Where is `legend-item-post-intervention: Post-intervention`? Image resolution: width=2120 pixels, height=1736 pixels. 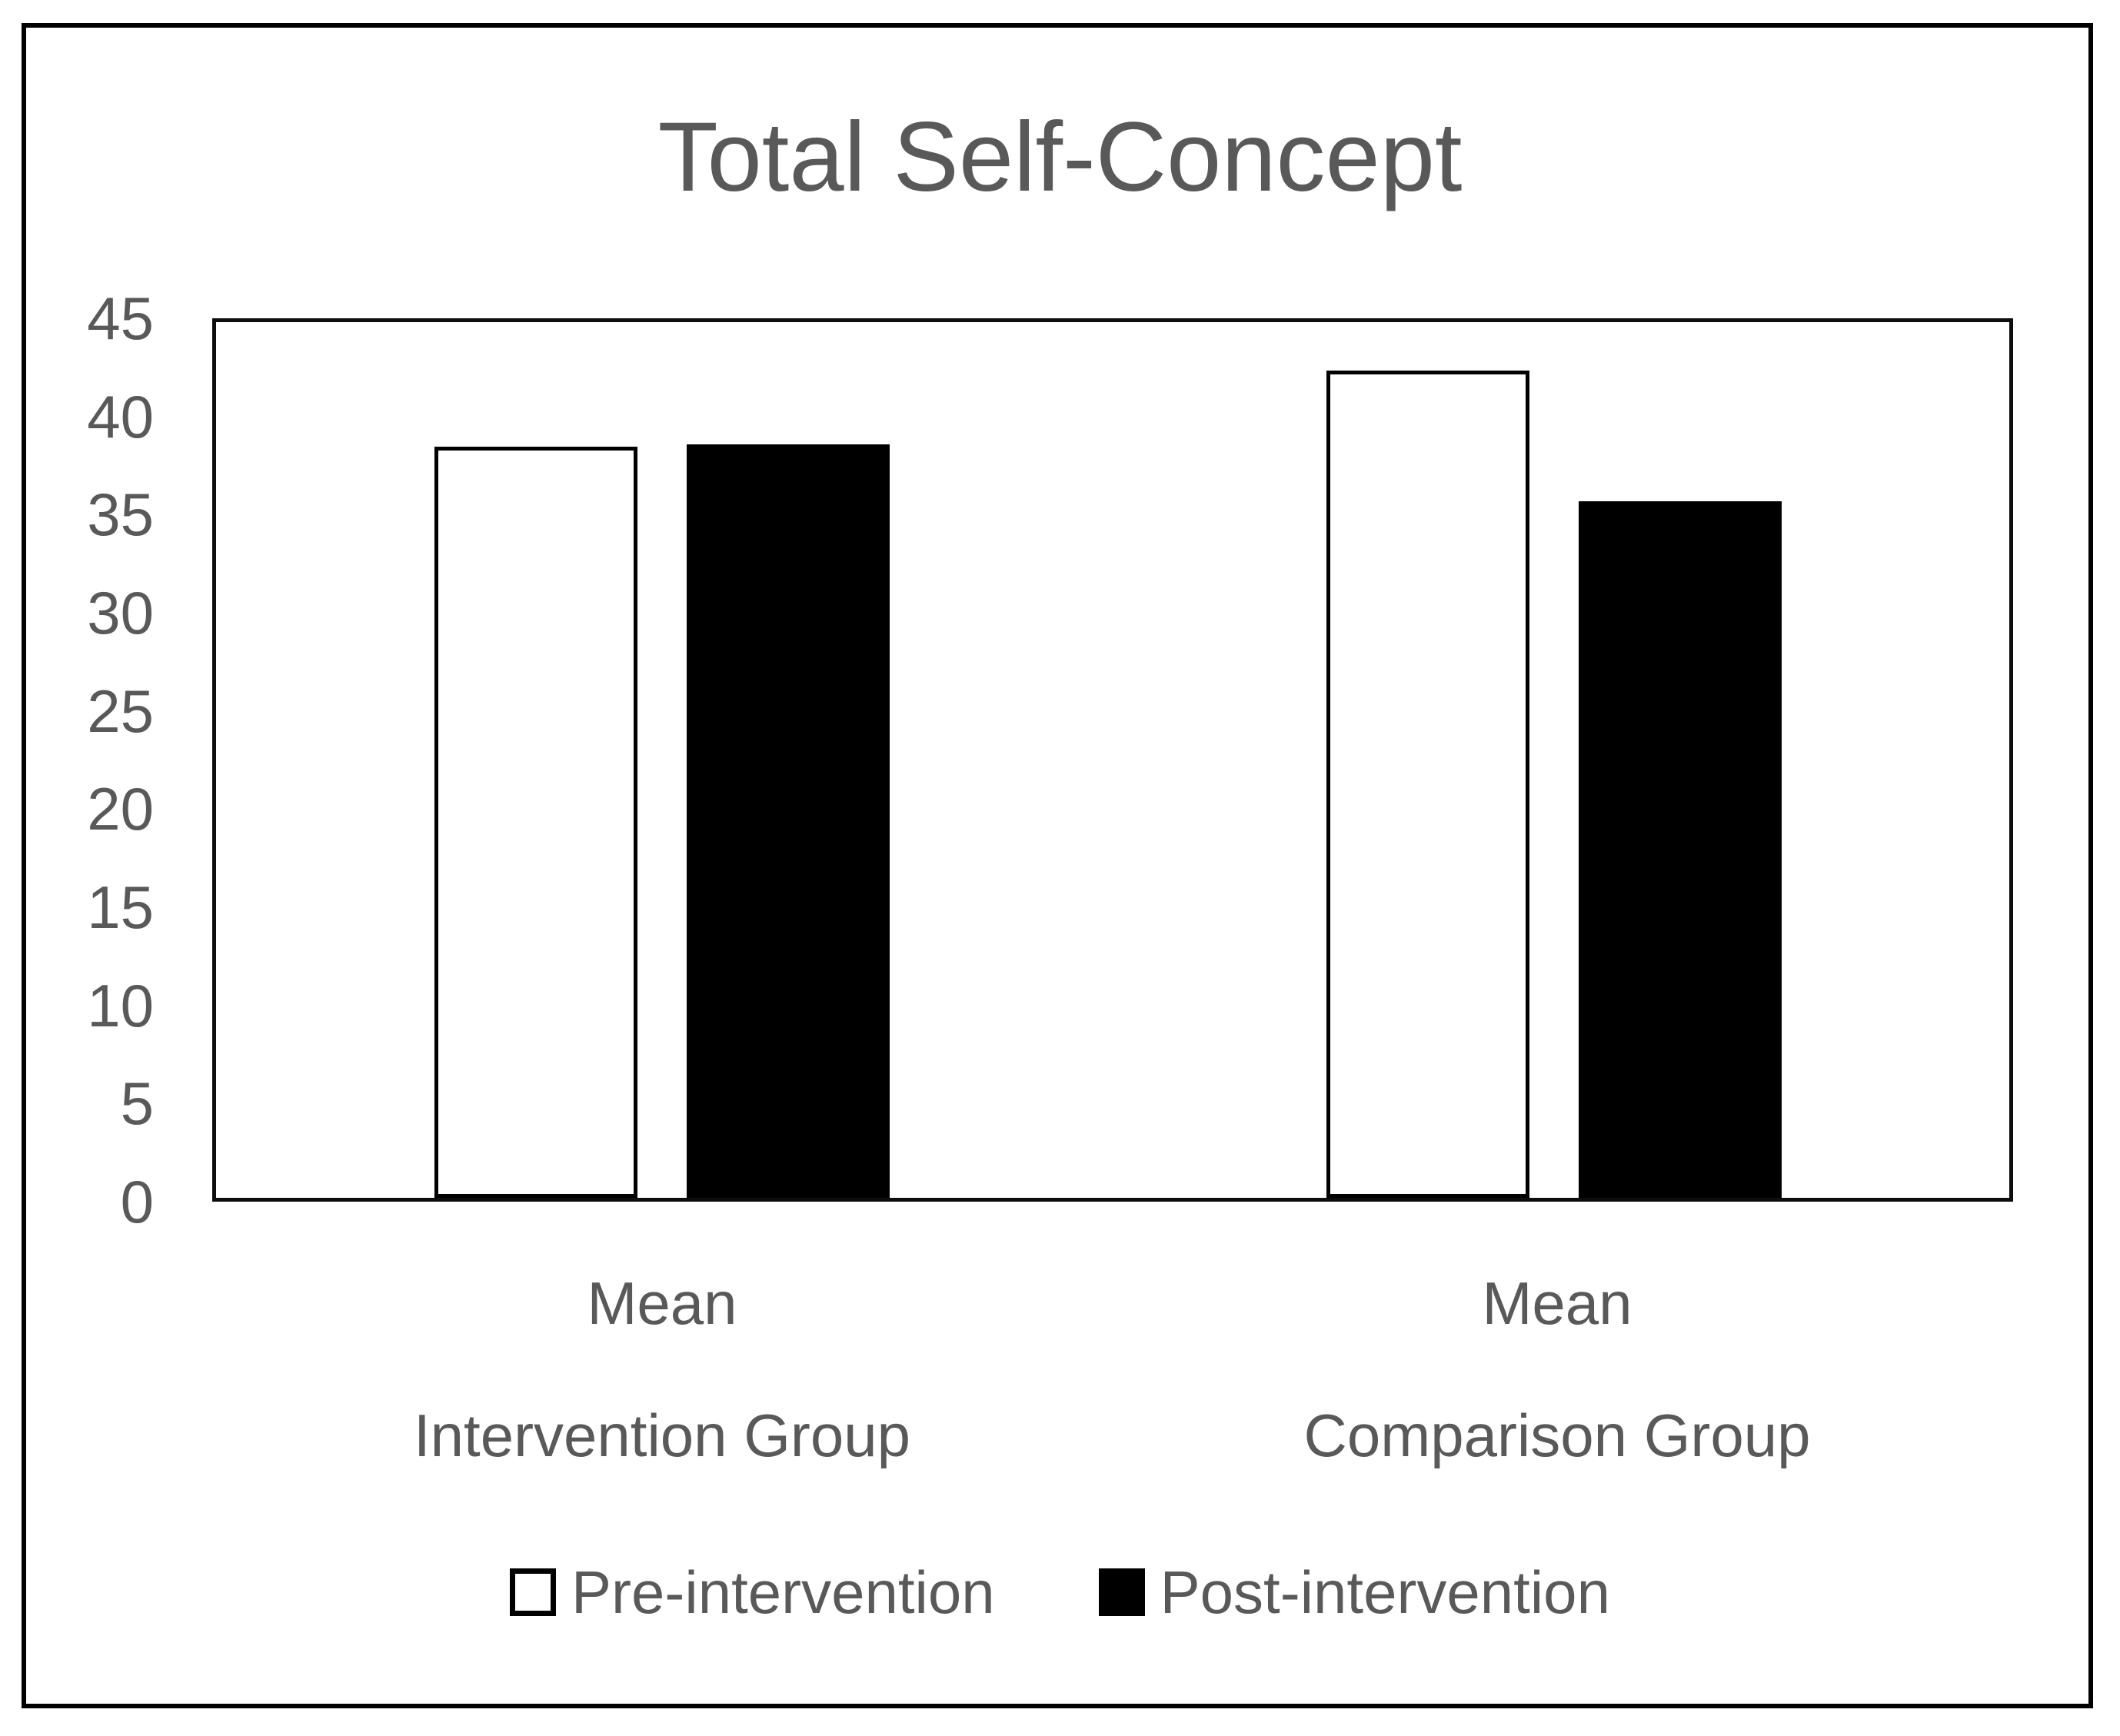 legend-item-post-intervention: Post-intervention is located at coordinates (1354, 1592).